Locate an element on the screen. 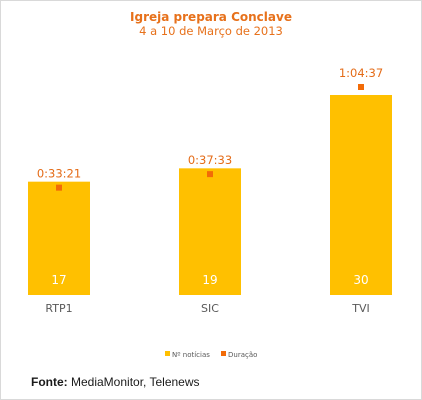 The height and width of the screenshot is (400, 422). legend-swatch-duracao is located at coordinates (223, 353).